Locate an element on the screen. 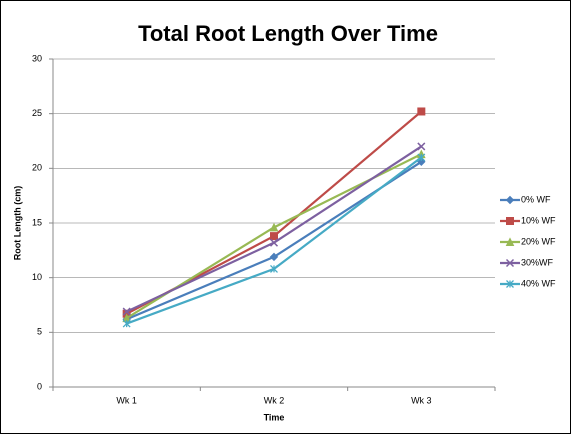  x-tick-label: Wk 3 is located at coordinates (421, 400).